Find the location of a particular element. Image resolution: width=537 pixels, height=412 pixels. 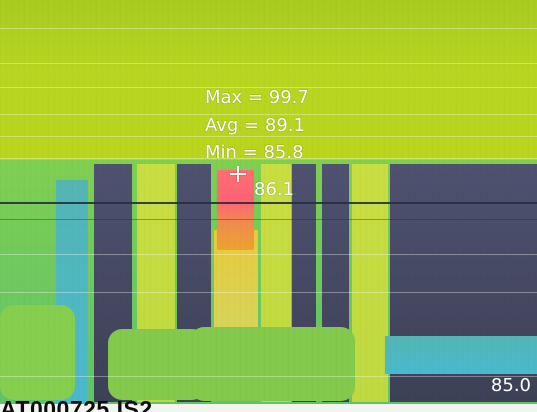

screen-divider-line-faint is located at coordinates (268, 219).